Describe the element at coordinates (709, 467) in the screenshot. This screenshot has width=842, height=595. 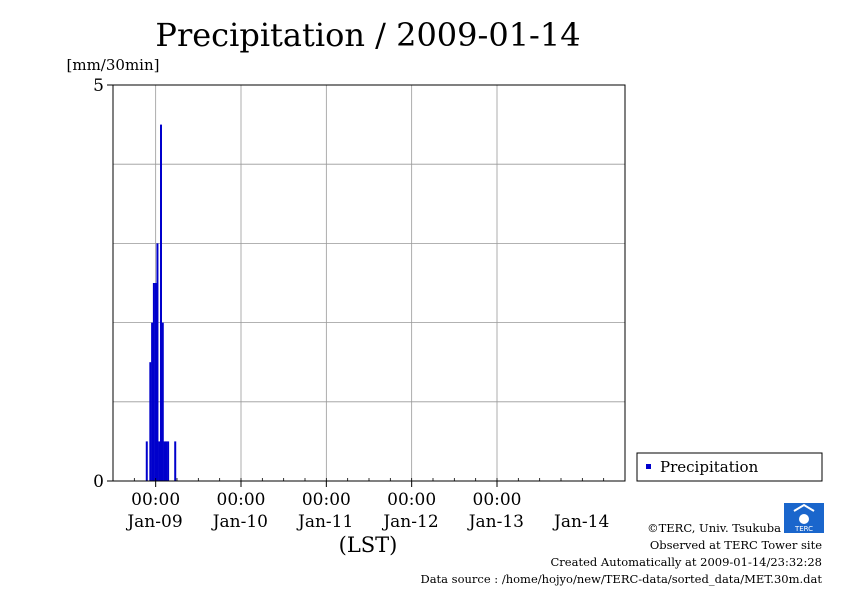
I see `legend-label: Precipitation` at that location.